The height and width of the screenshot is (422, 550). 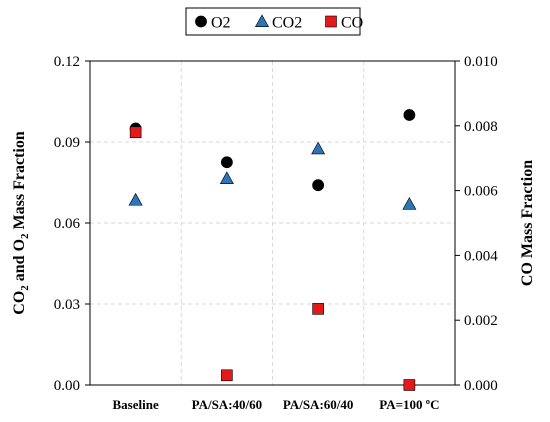 I want to click on category-label: PA=100 ºC, so click(x=409, y=404).